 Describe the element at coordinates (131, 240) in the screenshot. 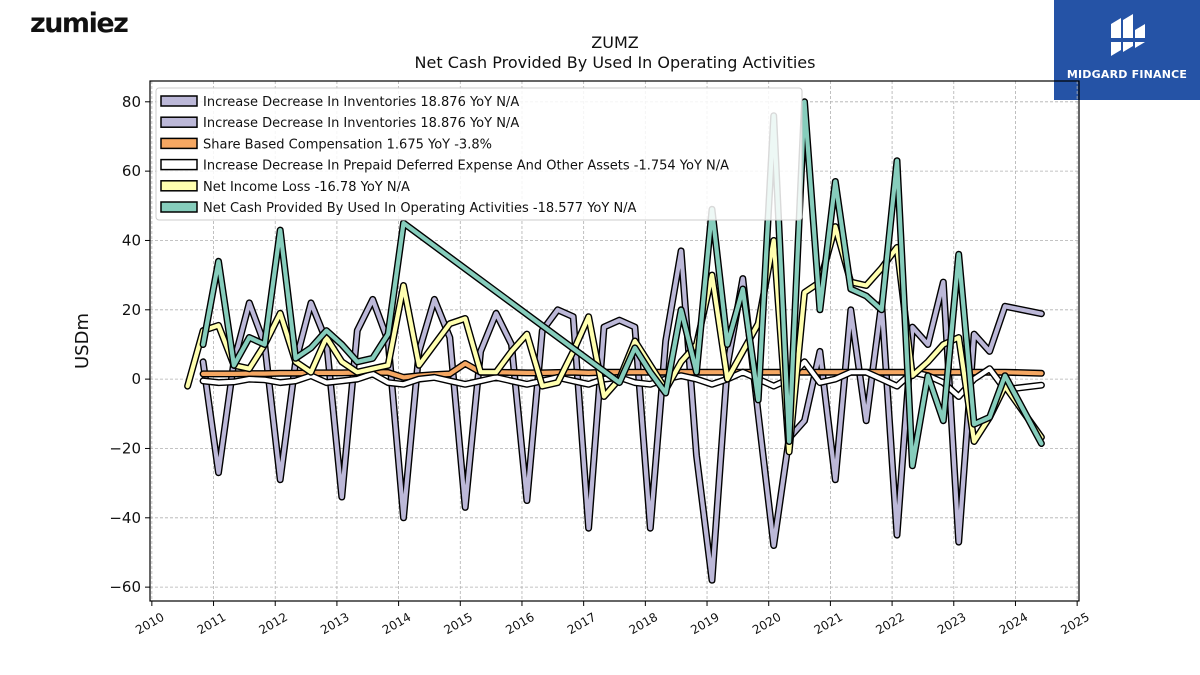

I see `y-tick-label: 40` at that location.